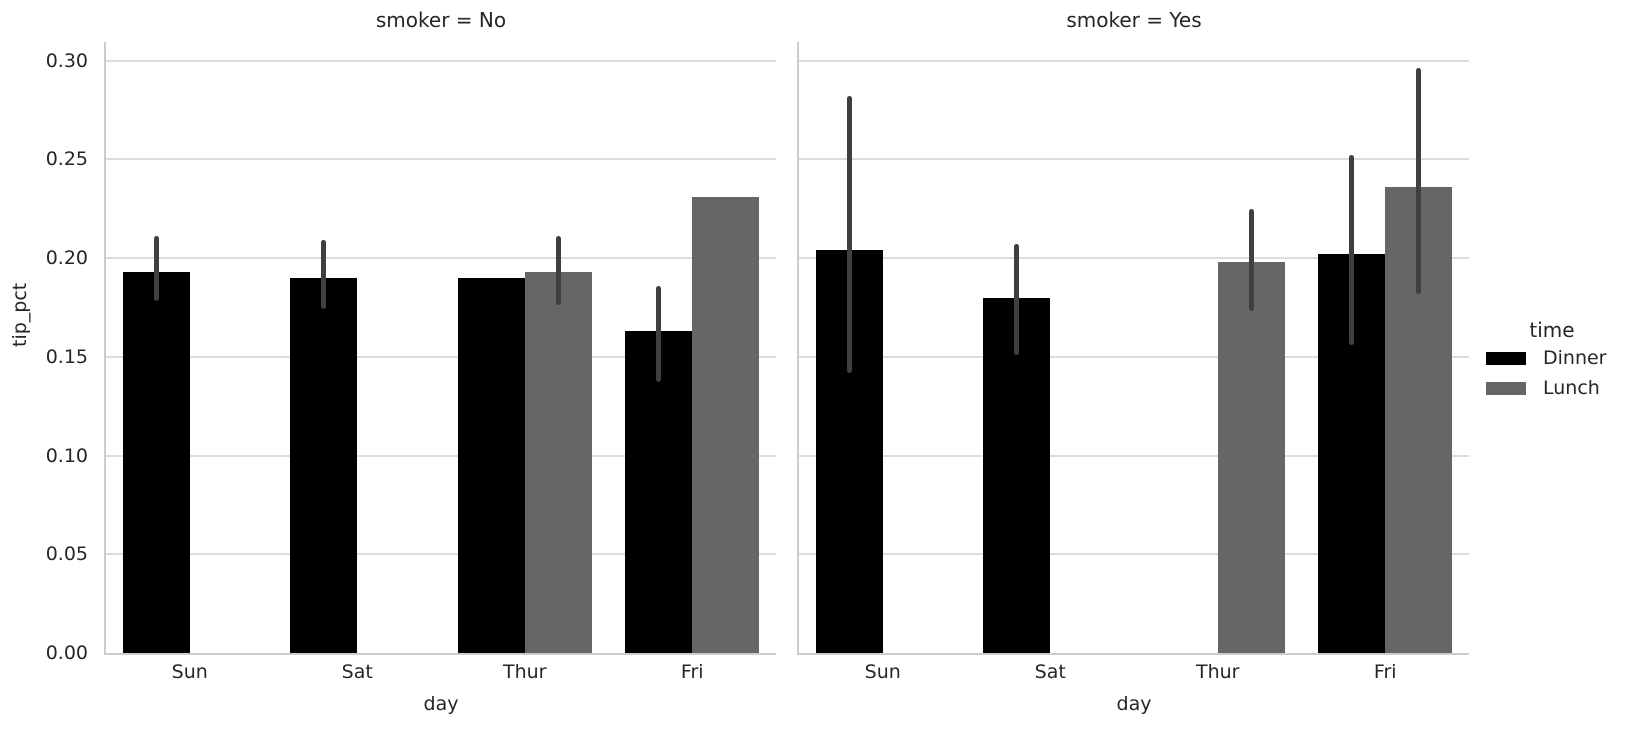  What do you see at coordinates (1575, 358) in the screenshot?
I see `legend-label-dinner: Dinner` at bounding box center [1575, 358].